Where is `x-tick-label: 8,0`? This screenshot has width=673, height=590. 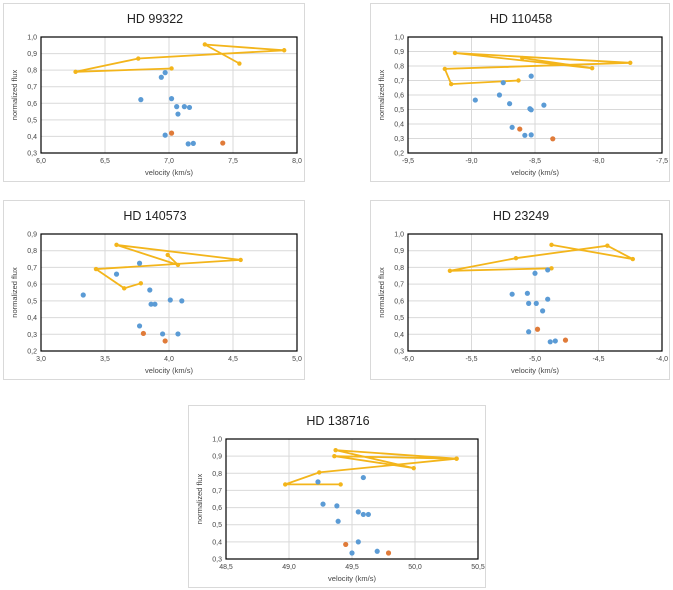
x-tick-label: 8,0 is located at coordinates (297, 161).